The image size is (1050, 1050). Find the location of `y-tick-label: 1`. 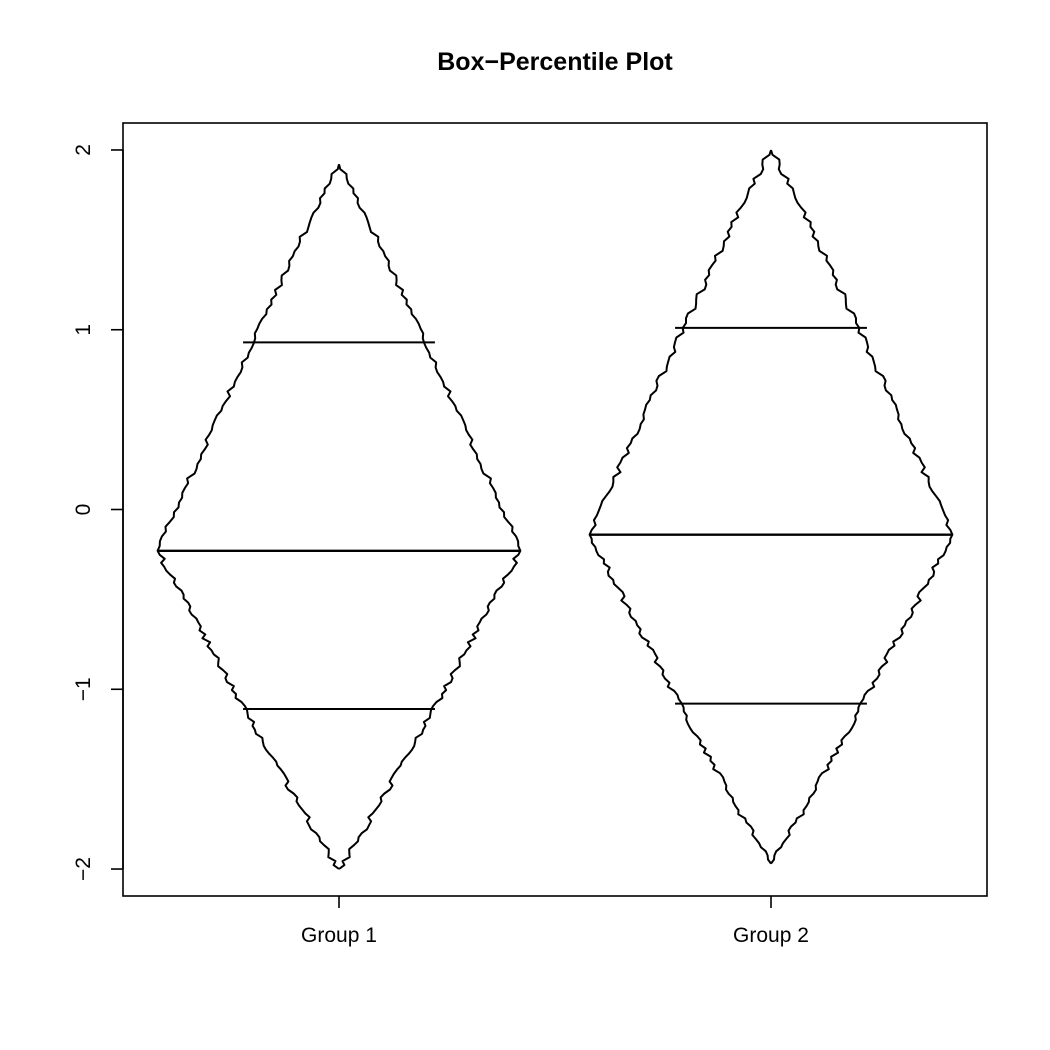

y-tick-label: 1 is located at coordinates (83, 330).